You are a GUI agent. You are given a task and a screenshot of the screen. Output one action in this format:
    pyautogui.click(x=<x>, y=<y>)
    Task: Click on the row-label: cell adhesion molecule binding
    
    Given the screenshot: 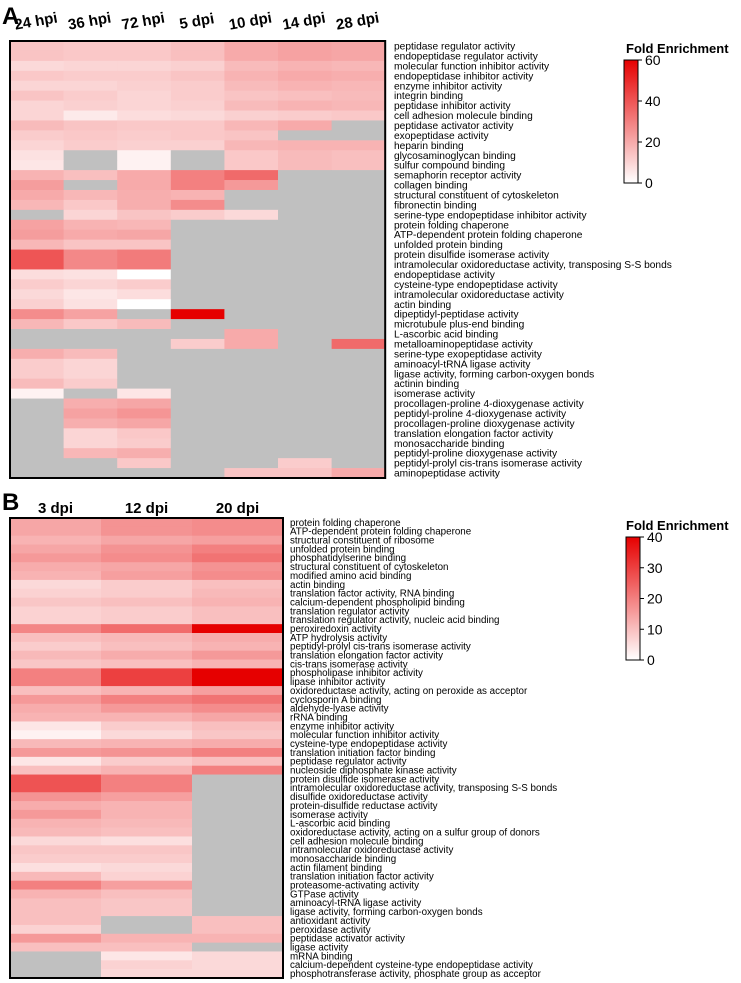 What is the action you would take?
    pyautogui.click(x=463, y=116)
    